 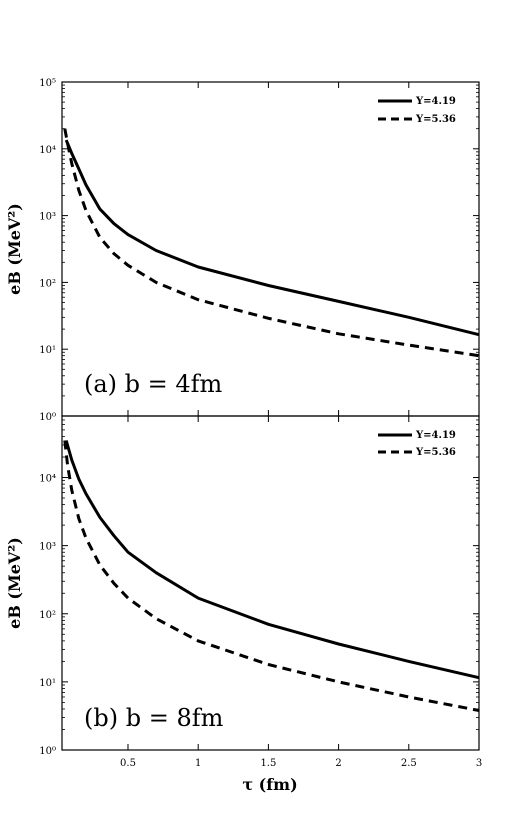 What do you see at coordinates (198, 763) in the screenshot?
I see `x-tick-label: 1` at bounding box center [198, 763].